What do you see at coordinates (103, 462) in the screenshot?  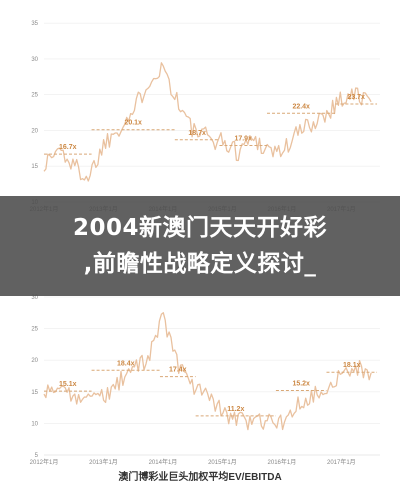 I see `x-tick-label: 2013年1月` at bounding box center [103, 462].